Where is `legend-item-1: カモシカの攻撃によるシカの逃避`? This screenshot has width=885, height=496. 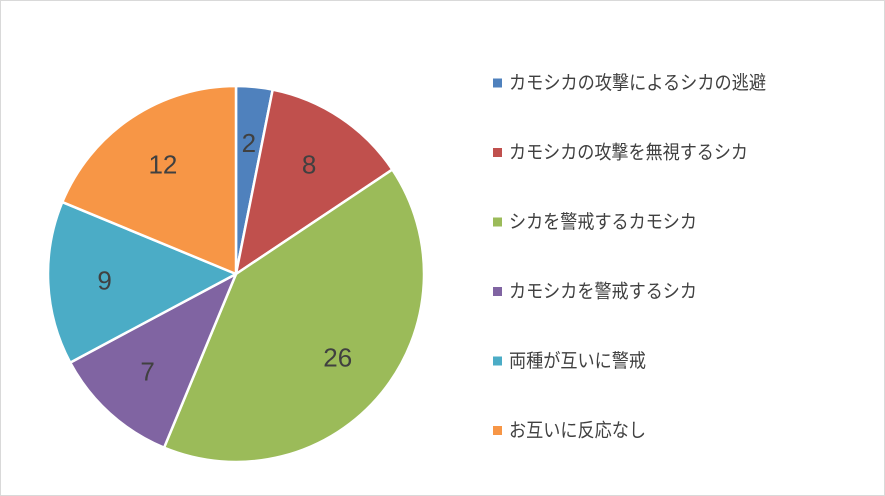
legend-item-1: カモシカの攻撃によるシカの逃避 is located at coordinates (629, 83).